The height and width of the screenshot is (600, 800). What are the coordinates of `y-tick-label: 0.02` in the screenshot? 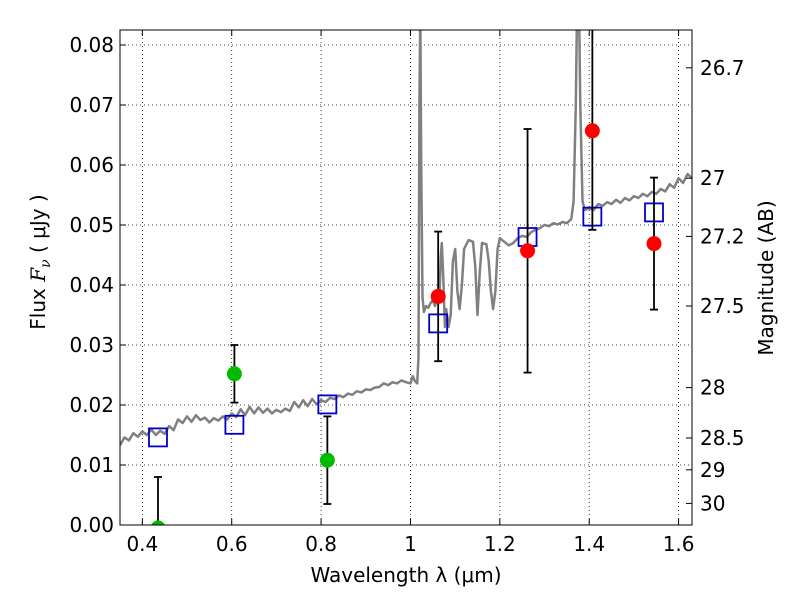 It's located at (91, 405).